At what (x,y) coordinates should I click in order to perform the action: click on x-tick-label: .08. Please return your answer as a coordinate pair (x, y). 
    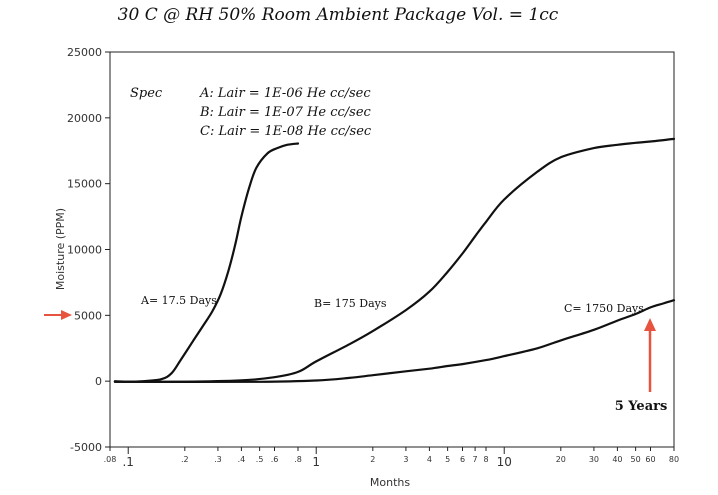
    Looking at the image, I should click on (110, 459).